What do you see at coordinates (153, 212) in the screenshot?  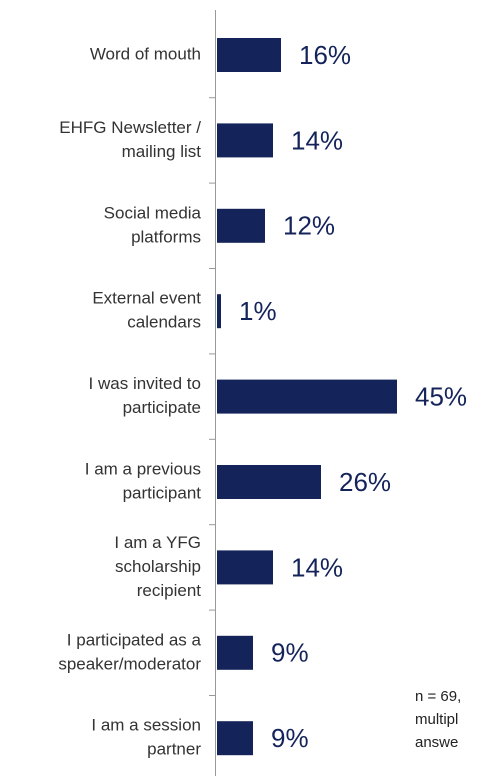 I see `category-label: Social media` at bounding box center [153, 212].